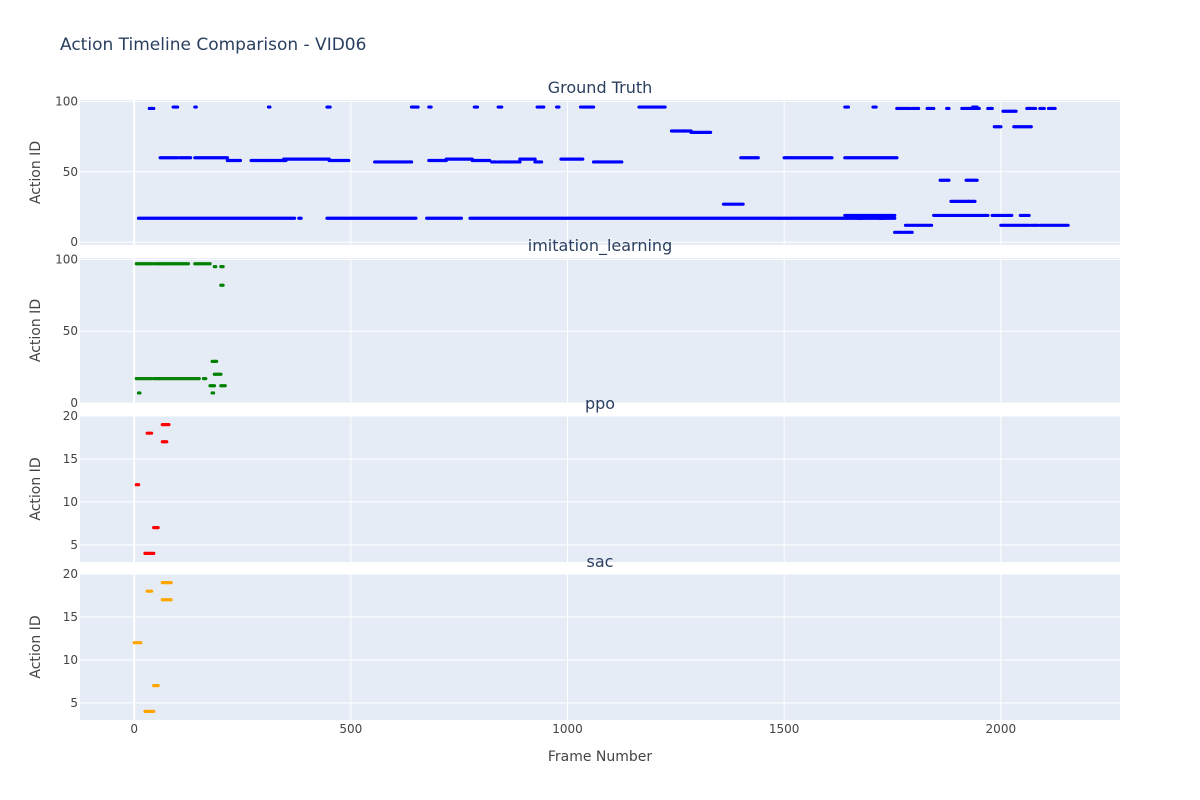 Image resolution: width=1200 pixels, height=800 pixels. I want to click on x-tick-label: 500, so click(350, 729).